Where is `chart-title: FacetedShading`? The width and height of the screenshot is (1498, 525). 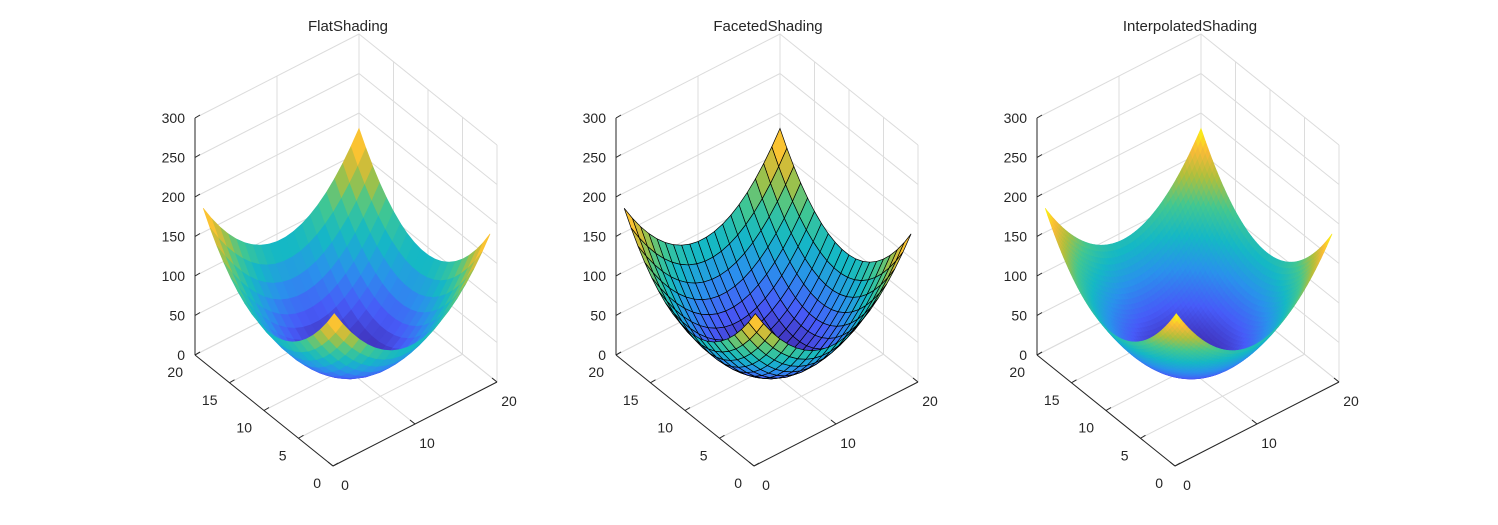 chart-title: FacetedShading is located at coordinates (767, 26).